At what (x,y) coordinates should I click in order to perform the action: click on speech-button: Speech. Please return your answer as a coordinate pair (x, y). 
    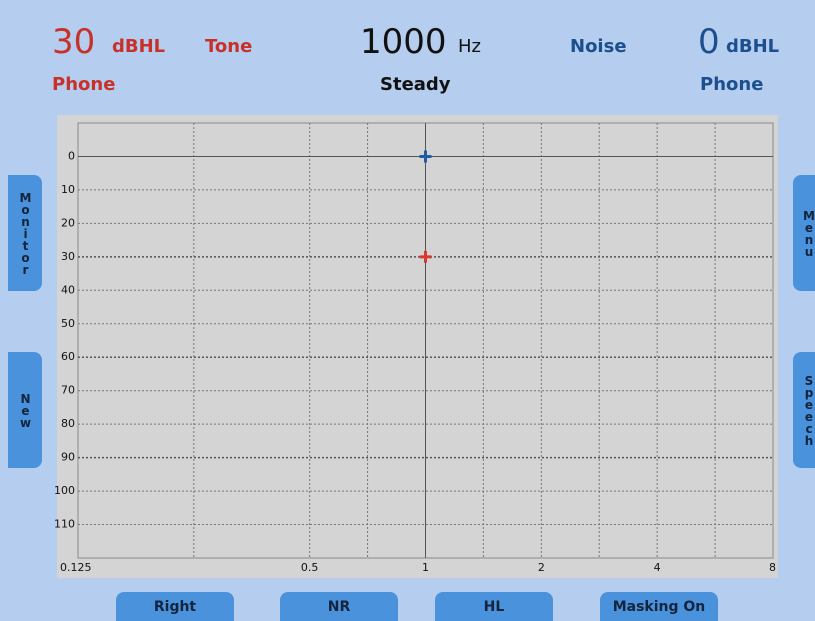
    Looking at the image, I should click on (804, 410).